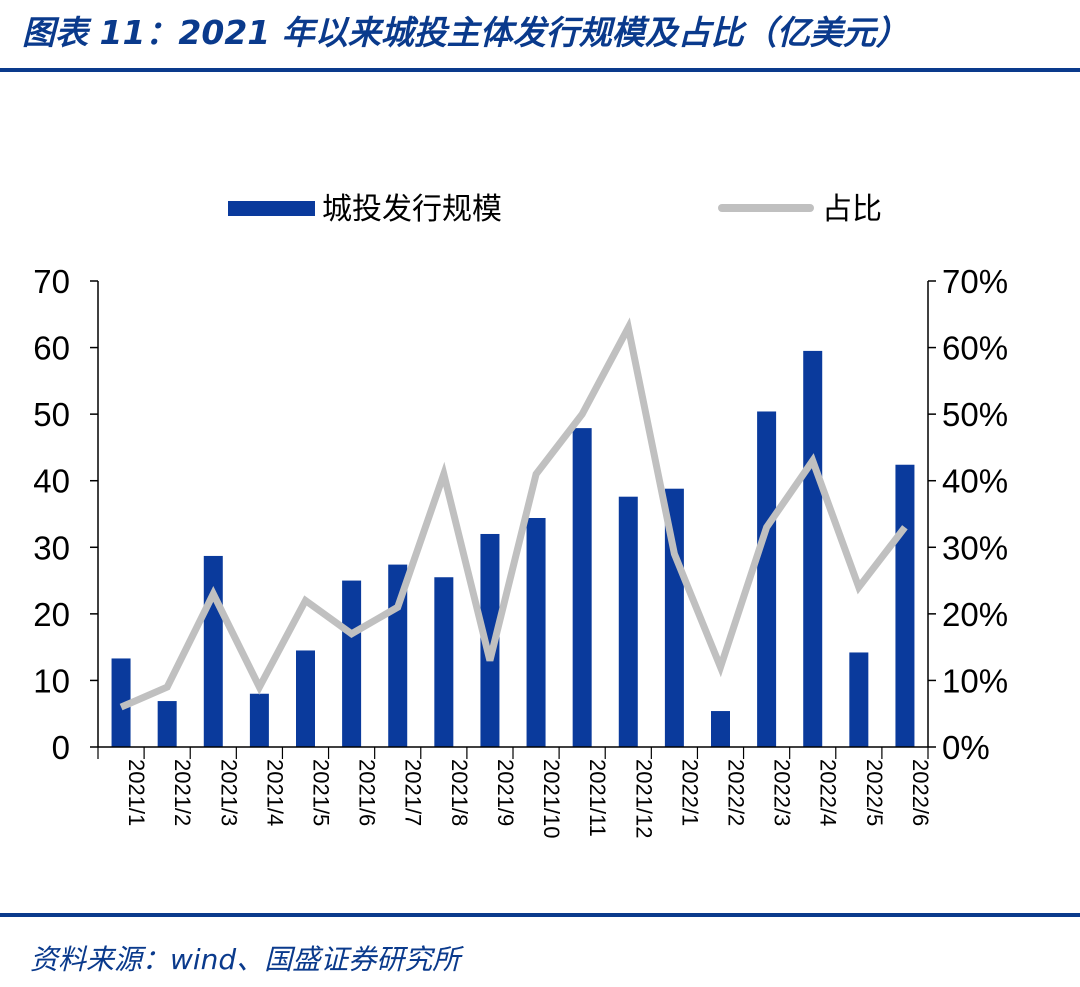  I want to click on legend: 城投发行规模 占比, so click(555, 209).